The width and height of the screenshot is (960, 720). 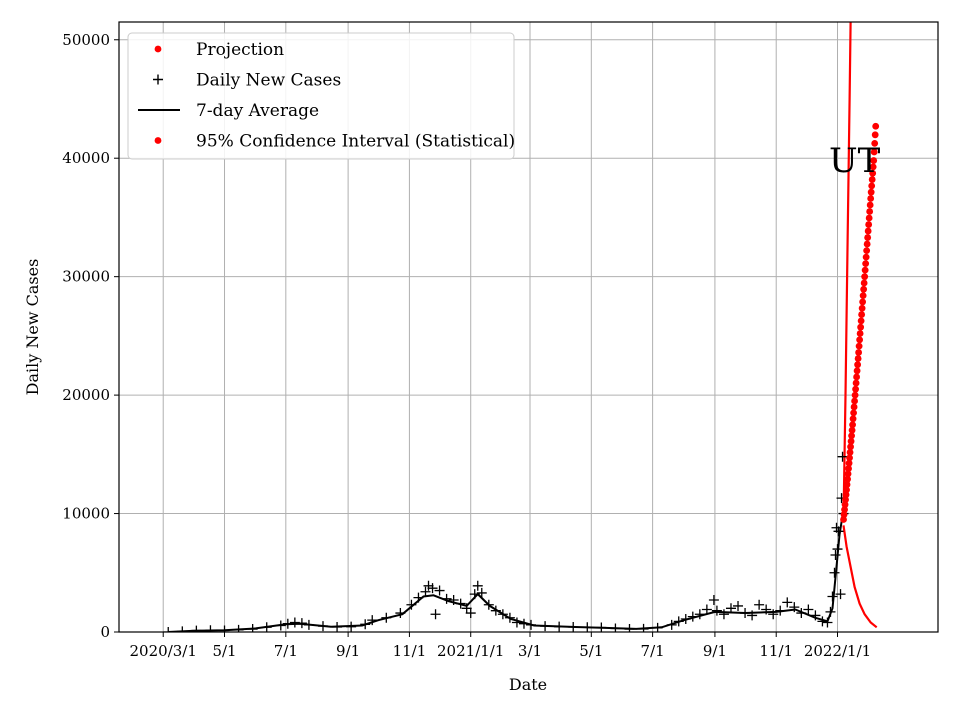 I want to click on y-tick-label: 30000, so click(x=86, y=277).